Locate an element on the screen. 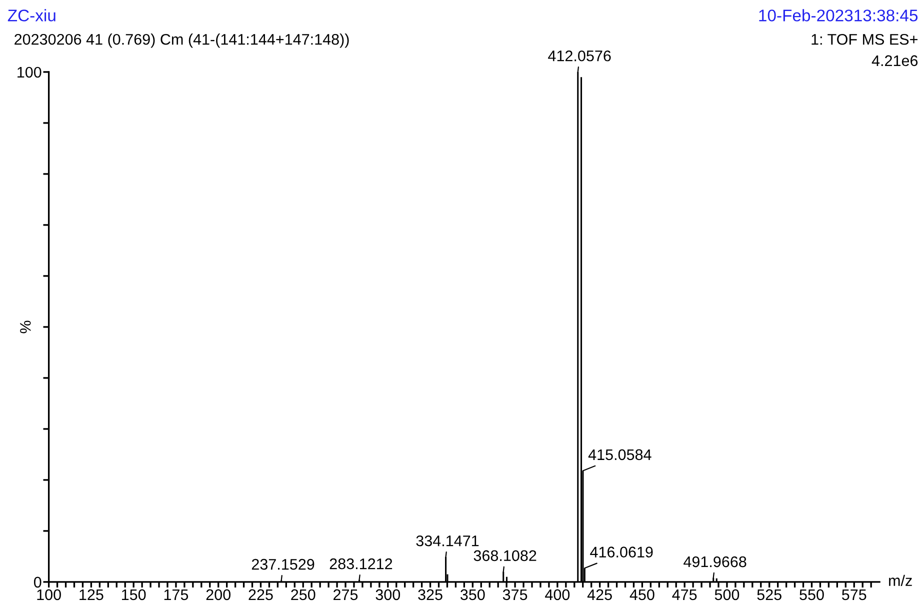  text: 4.21e6 is located at coordinates (895, 60).